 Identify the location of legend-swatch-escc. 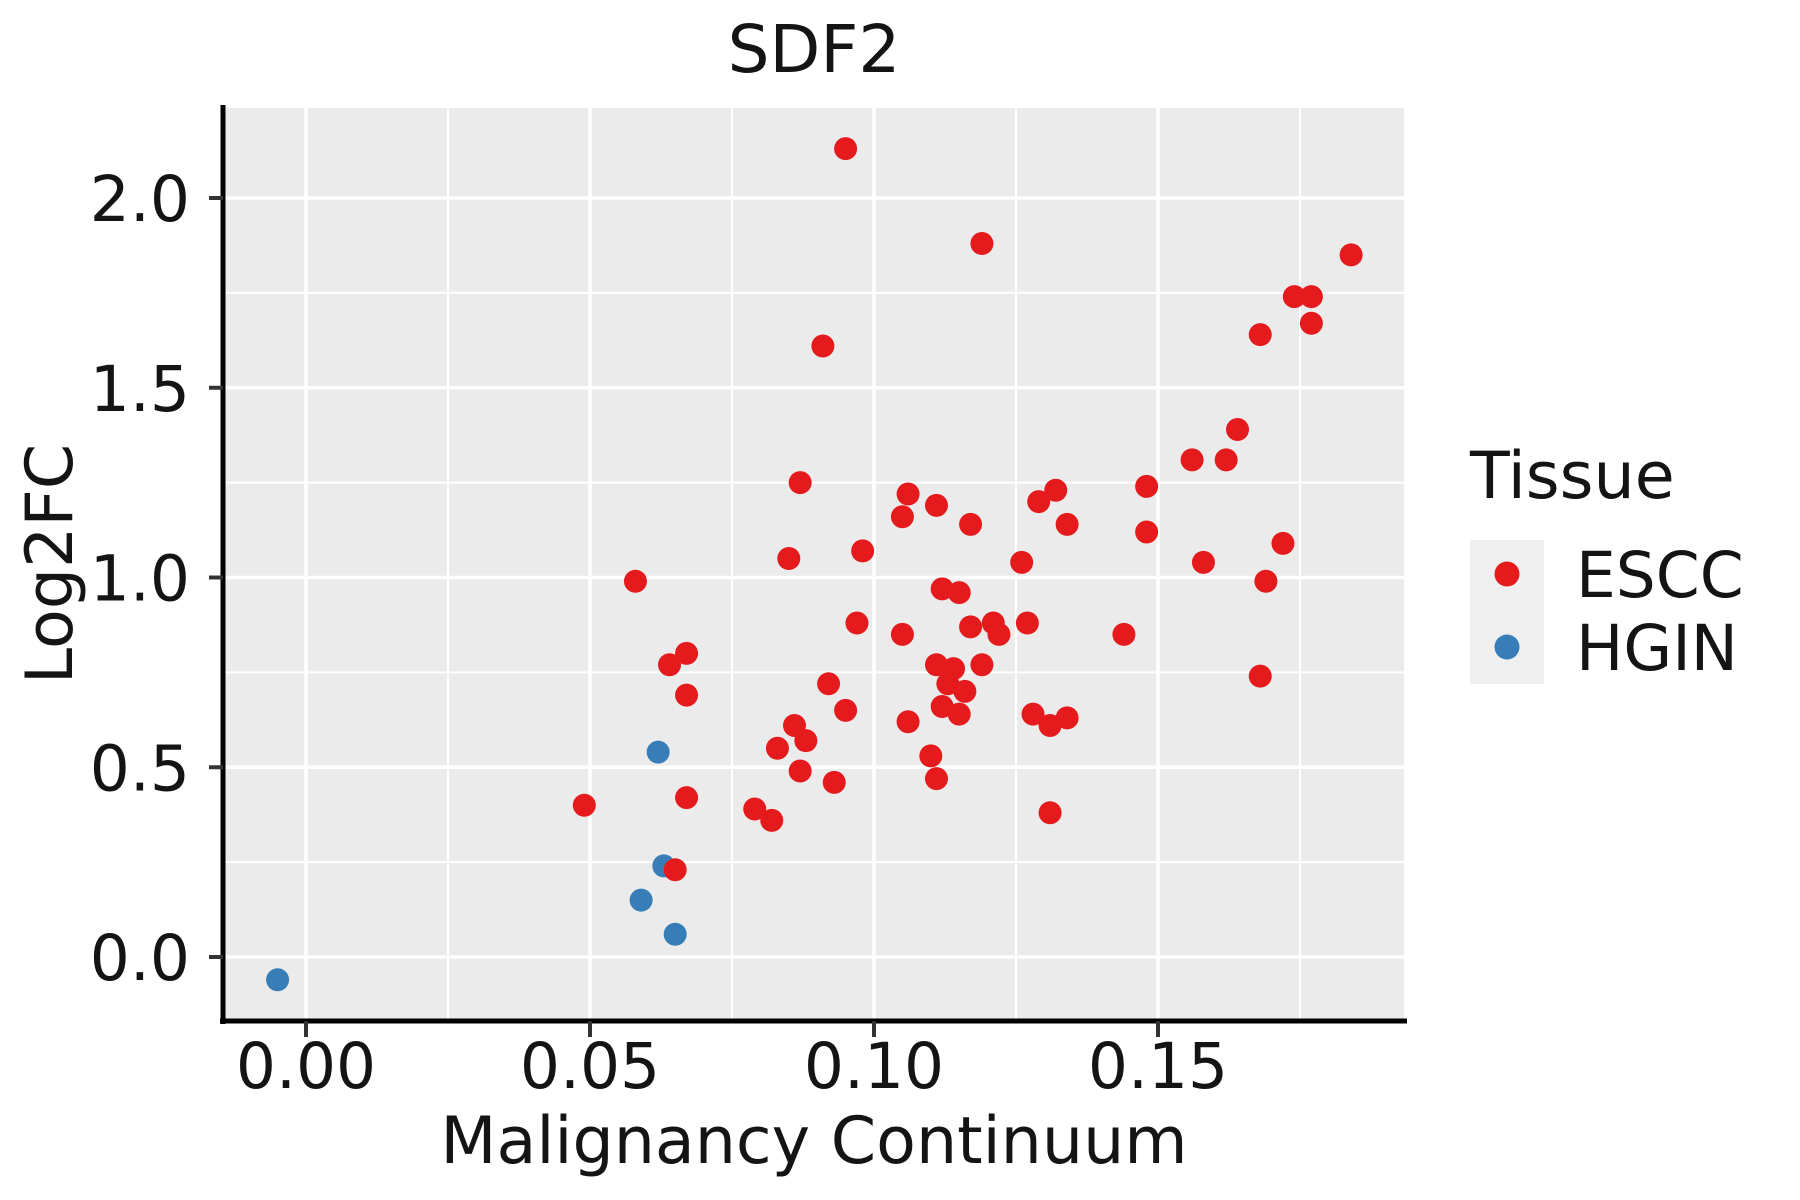
(1507, 574).